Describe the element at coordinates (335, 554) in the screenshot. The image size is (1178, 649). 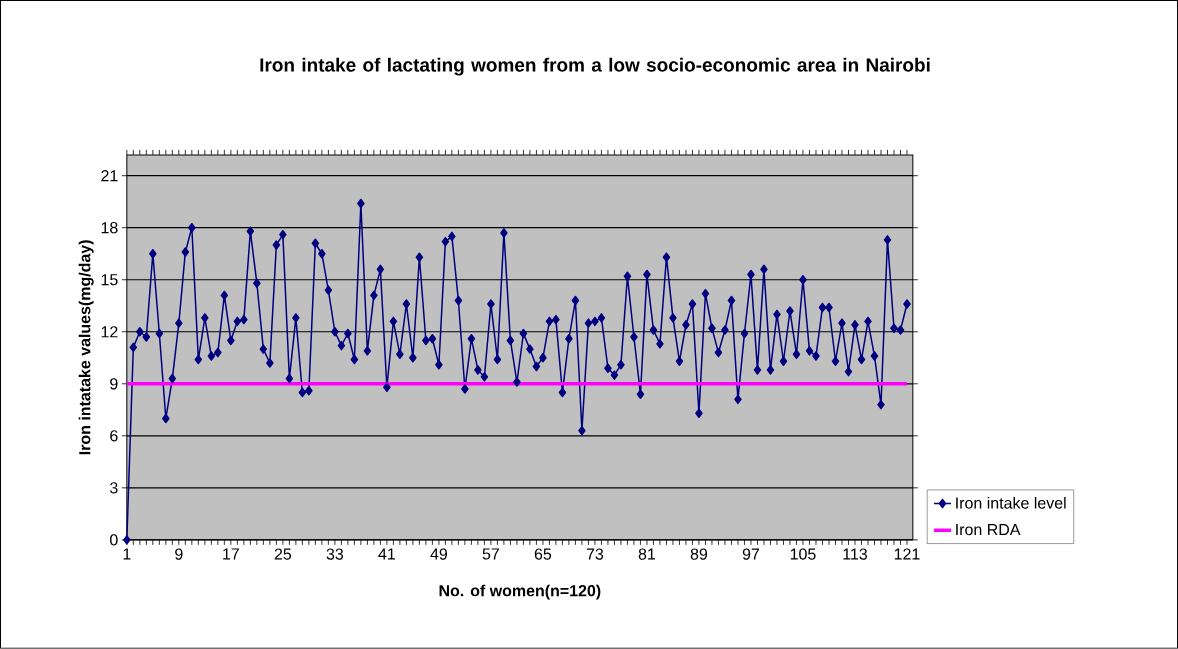
I see `x-tick-label: 33` at that location.